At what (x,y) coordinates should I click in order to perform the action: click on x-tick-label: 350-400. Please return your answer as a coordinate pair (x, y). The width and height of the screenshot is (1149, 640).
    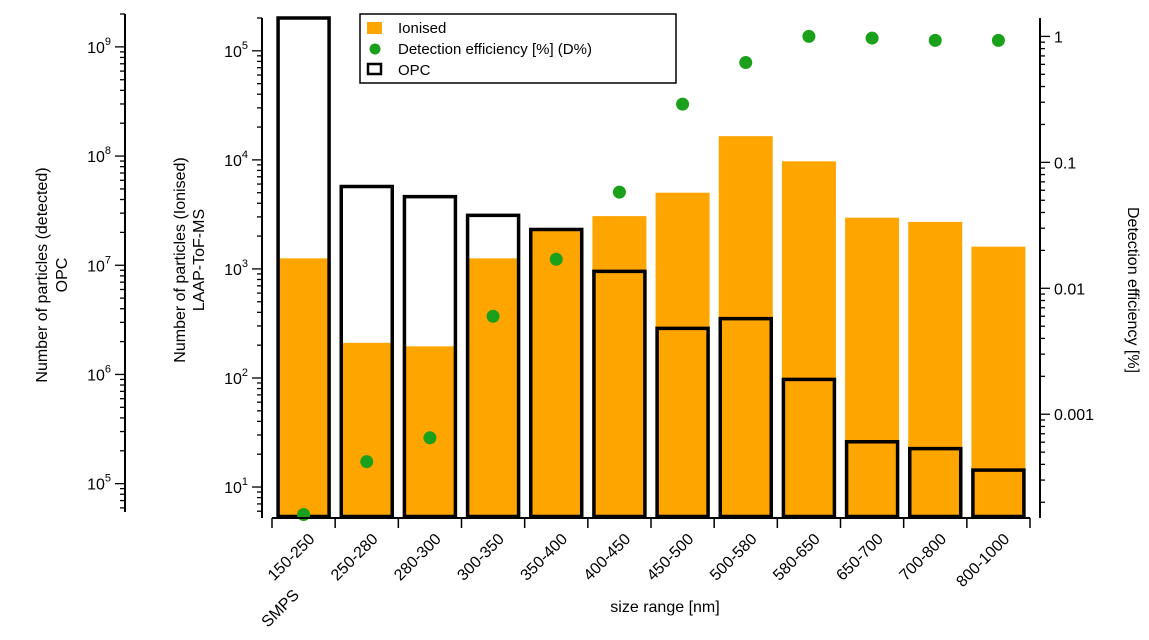
    Looking at the image, I should click on (545, 558).